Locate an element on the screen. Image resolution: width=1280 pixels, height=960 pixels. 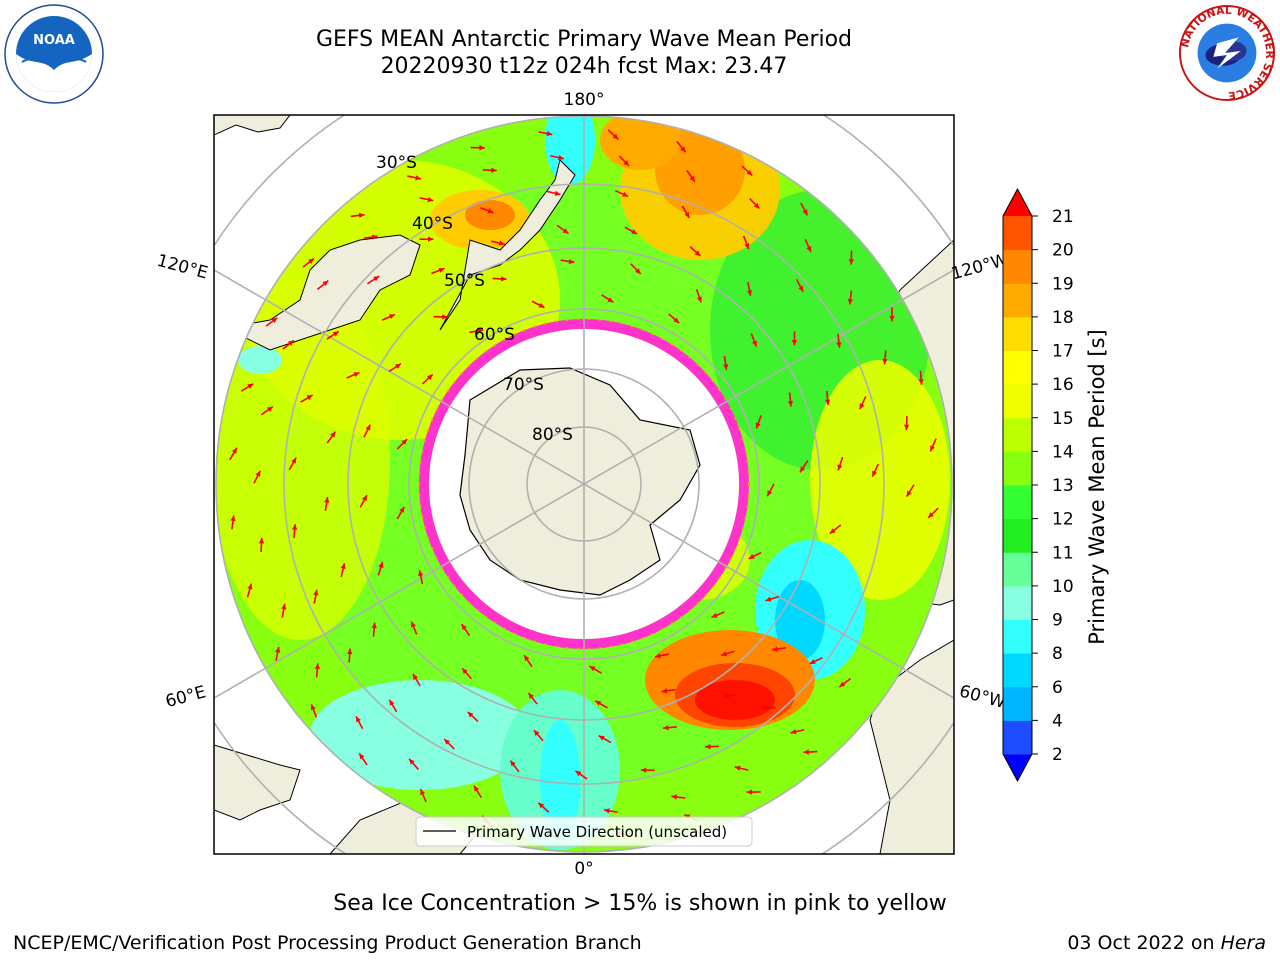
colorbar-extend-high is located at coordinates (1017, 202).